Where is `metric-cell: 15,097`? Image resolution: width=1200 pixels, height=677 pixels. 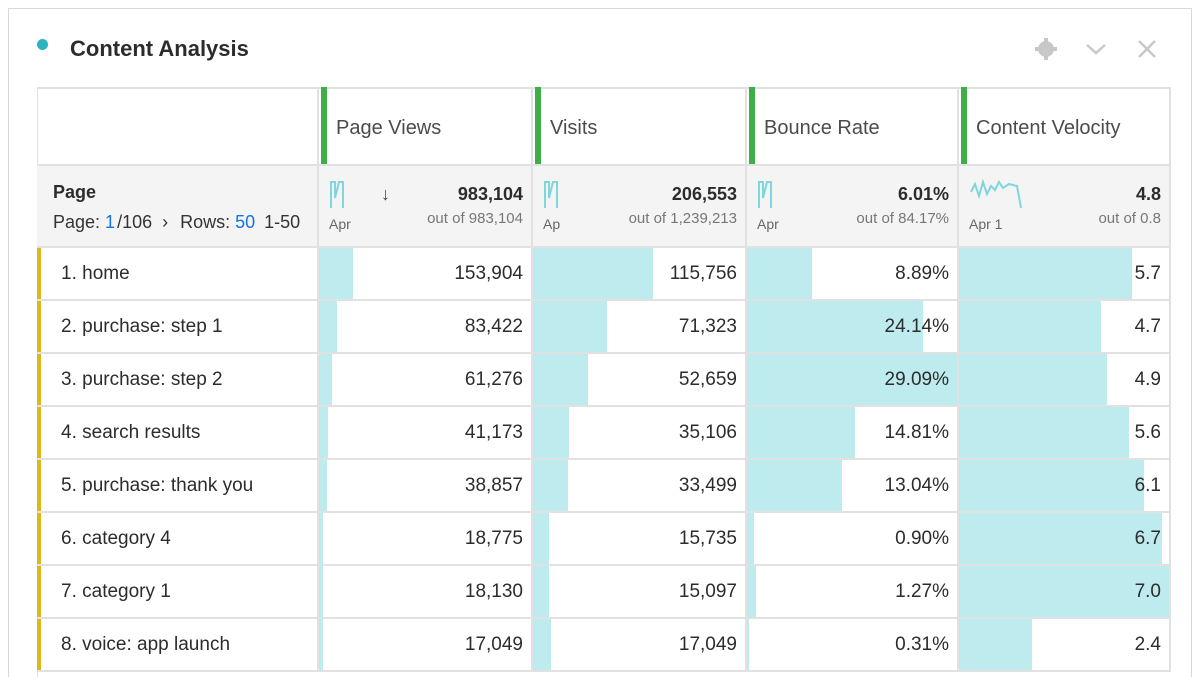 metric-cell: 15,097 is located at coordinates (640, 592).